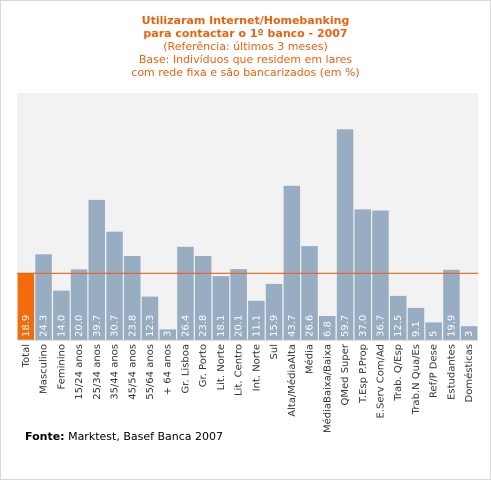  Describe the element at coordinates (274, 326) in the screenshot. I see `value-label-14: 15.9` at that location.